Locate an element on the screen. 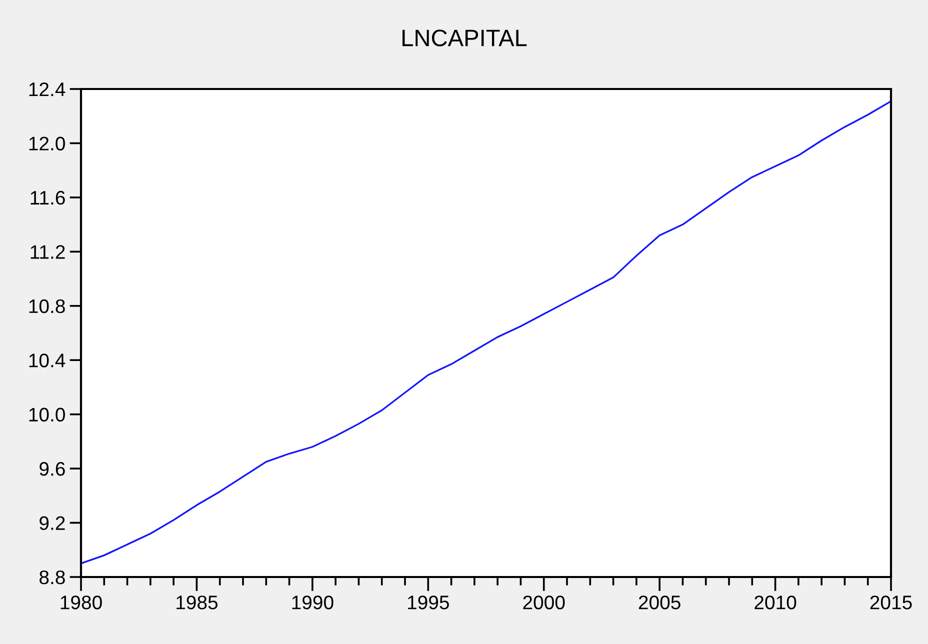  y-tick-label: 10.0 is located at coordinates (47, 415).